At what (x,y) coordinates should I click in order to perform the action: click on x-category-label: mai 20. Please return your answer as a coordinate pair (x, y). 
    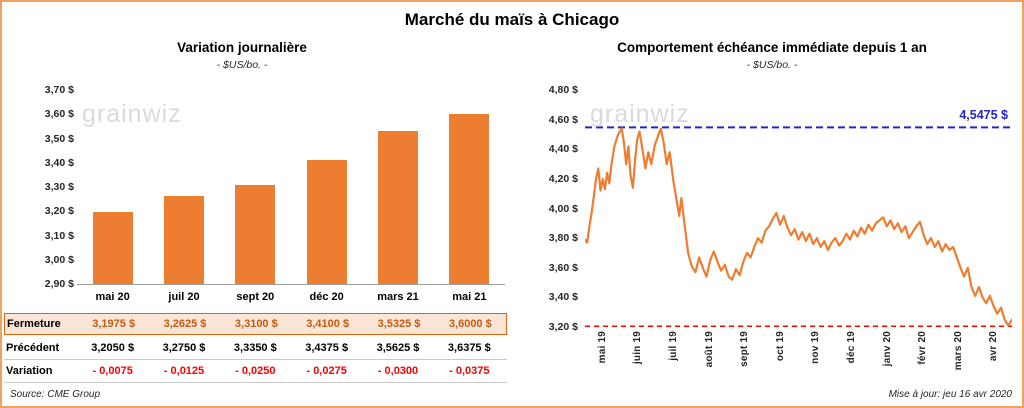
    Looking at the image, I should click on (112, 297).